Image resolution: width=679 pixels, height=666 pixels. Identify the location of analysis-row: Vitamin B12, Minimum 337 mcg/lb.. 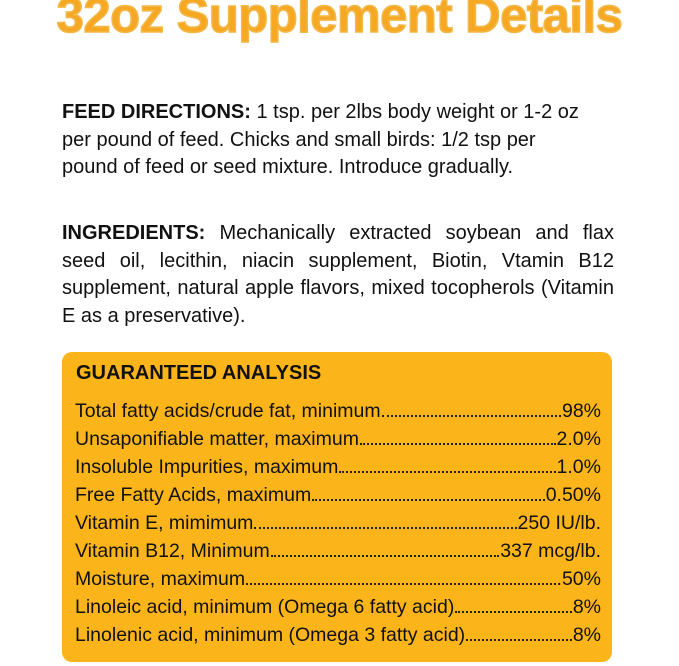
(338, 554).